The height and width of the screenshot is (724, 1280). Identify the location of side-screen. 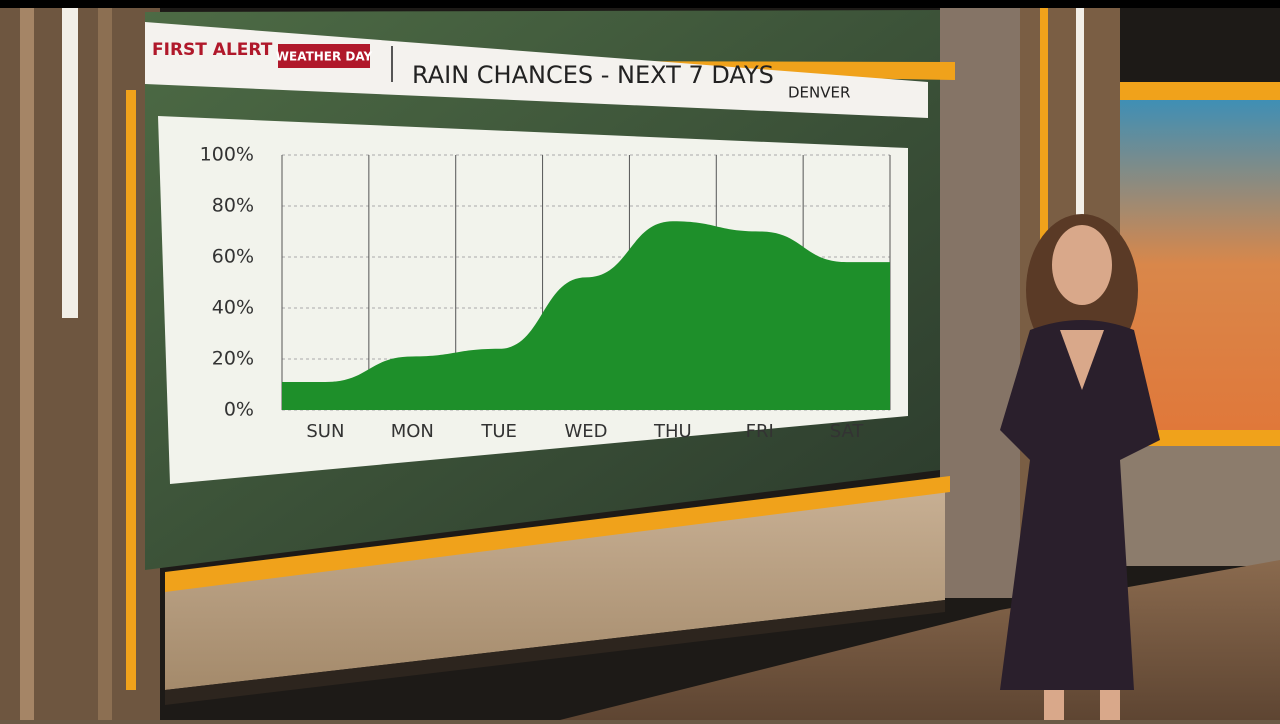
(1200, 265).